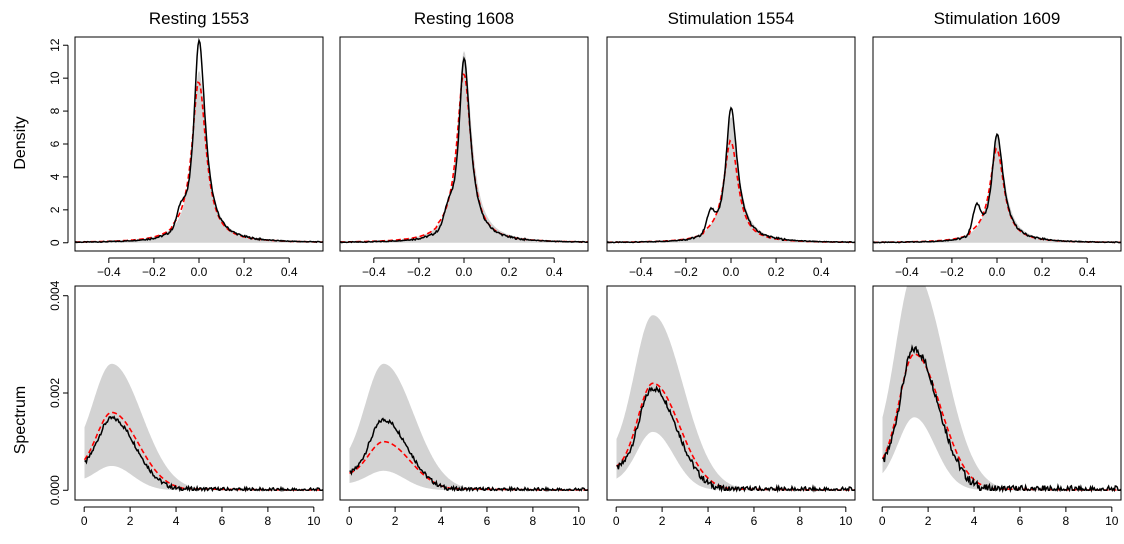  I want to click on panel-title: Stimulation 1554, so click(731, 18).